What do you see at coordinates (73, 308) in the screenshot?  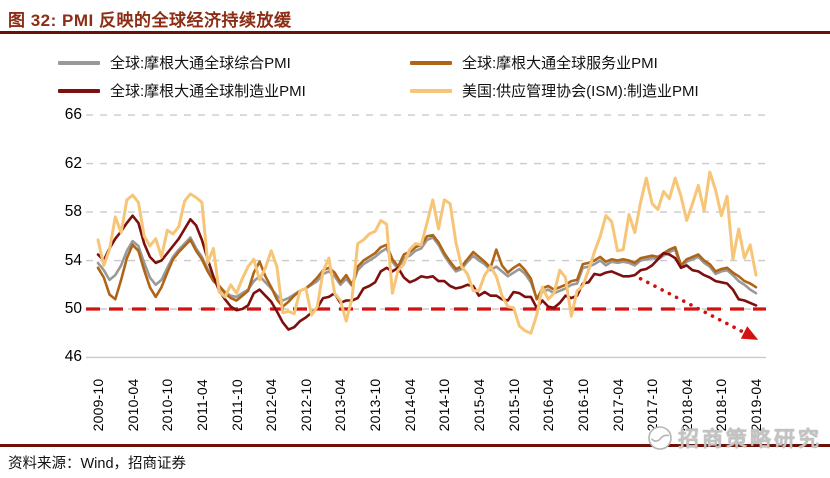 I see `y-axis-tick-50: 50` at bounding box center [73, 308].